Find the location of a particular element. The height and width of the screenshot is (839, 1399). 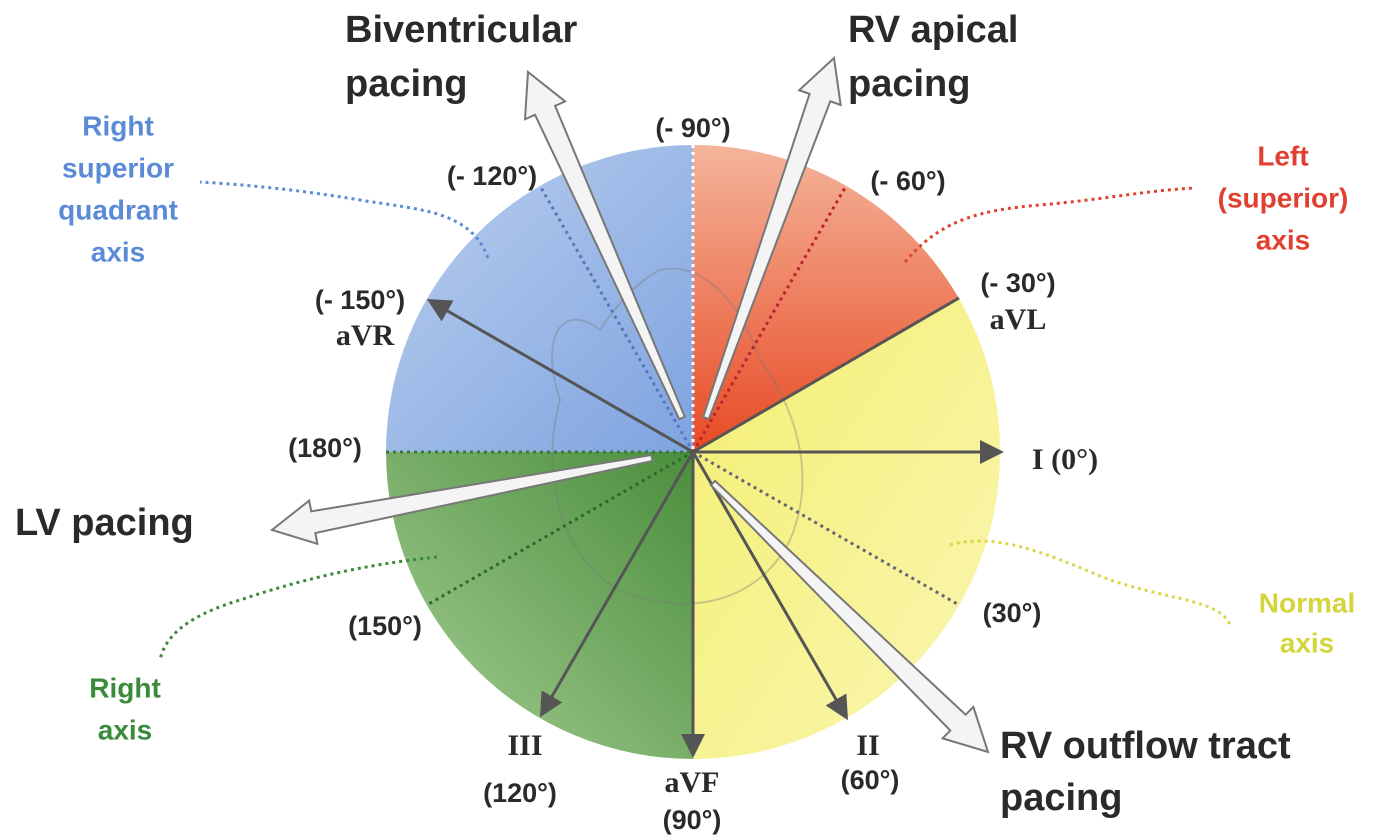

pacing-label: RV outflow tract is located at coordinates (1145, 746).